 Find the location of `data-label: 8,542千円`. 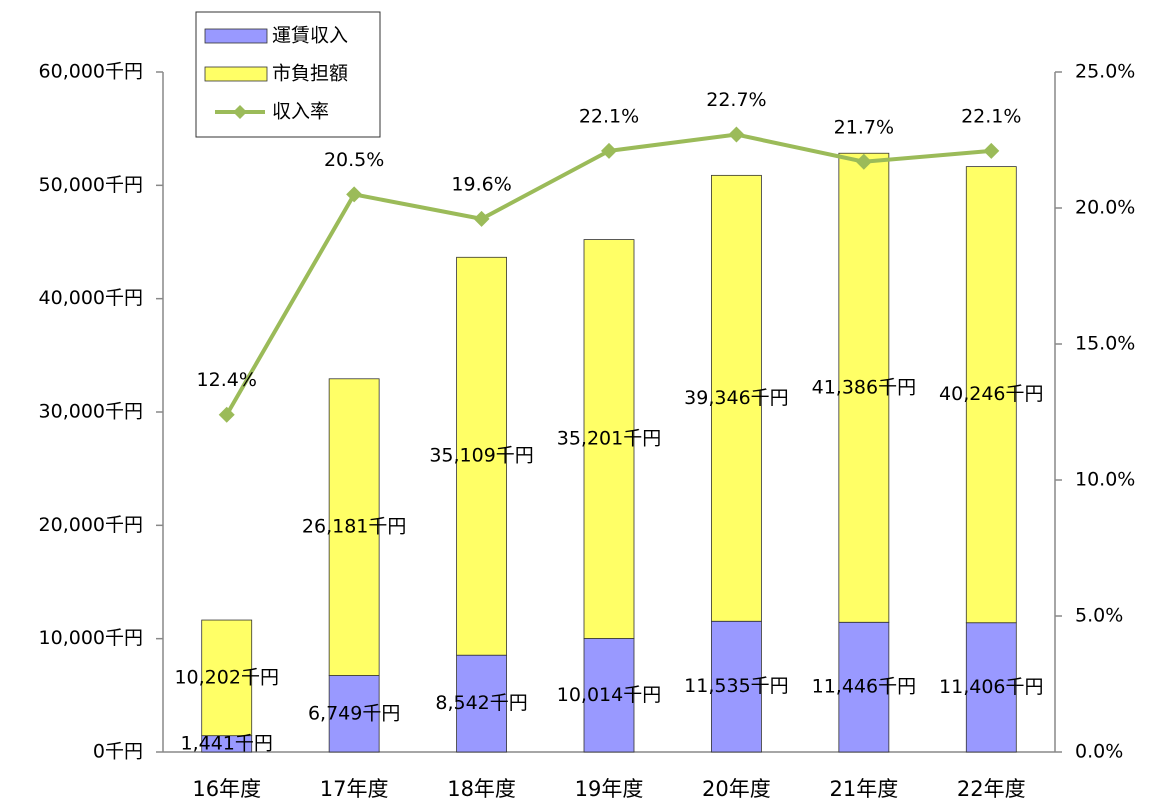

data-label: 8,542千円 is located at coordinates (481, 703).